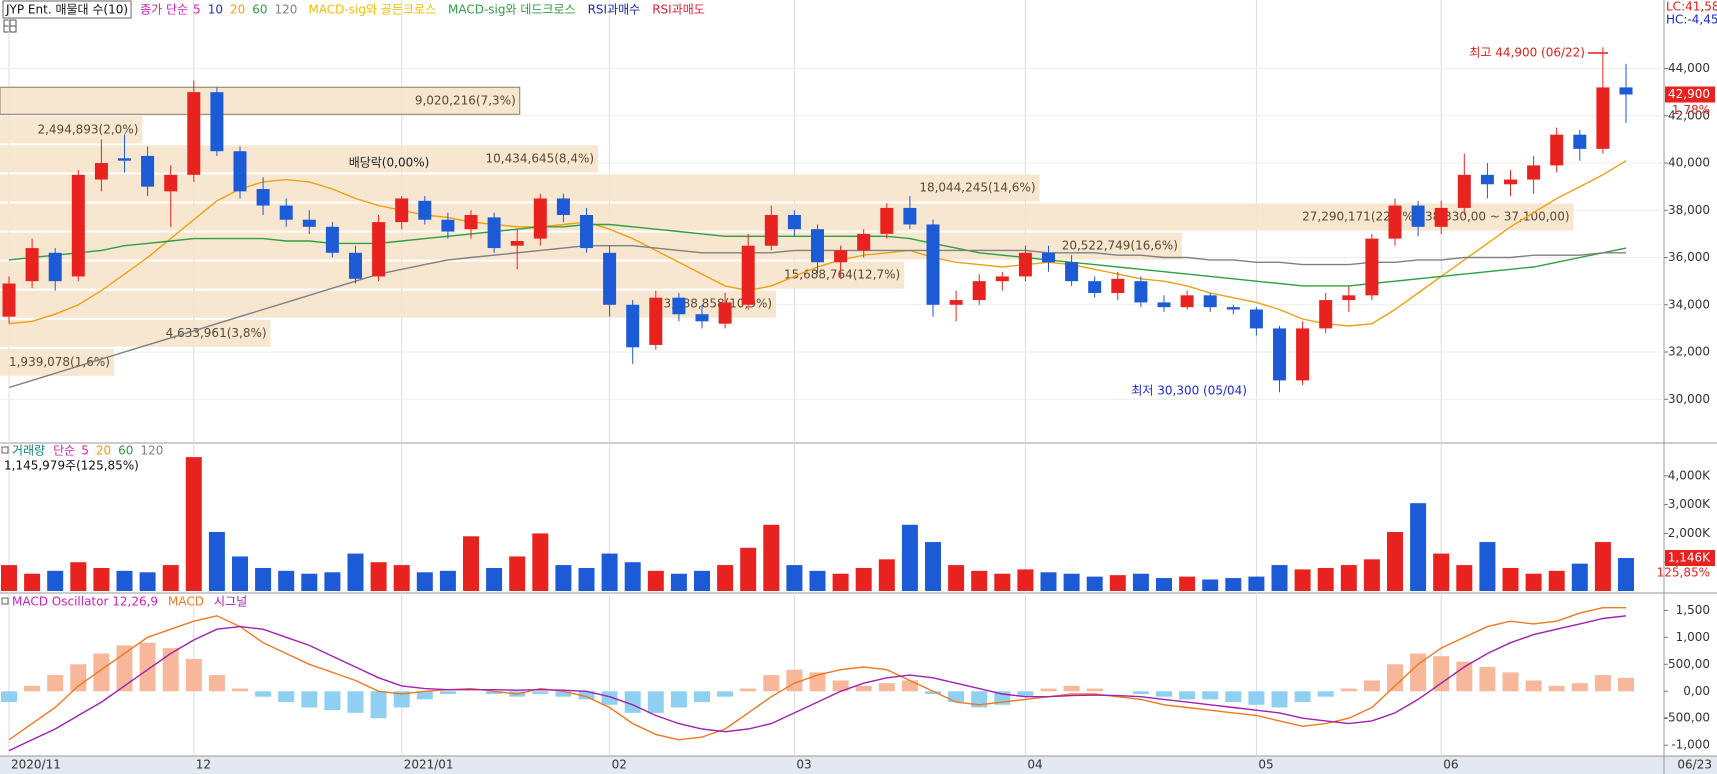 The height and width of the screenshot is (774, 1717). I want to click on y-tick-label: 1,000, so click(1693, 637).